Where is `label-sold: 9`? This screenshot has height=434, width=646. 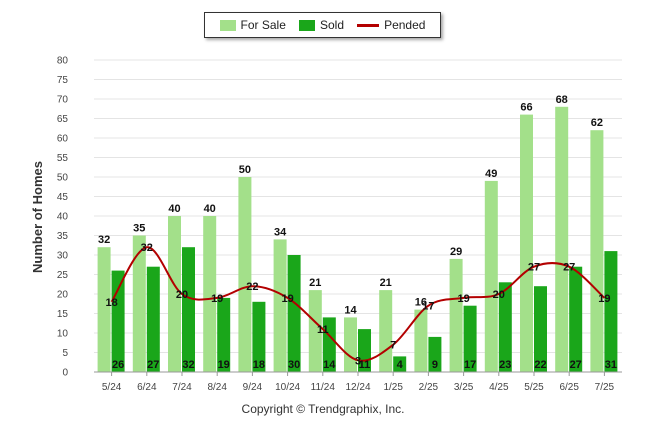 label-sold: 9 is located at coordinates (435, 365).